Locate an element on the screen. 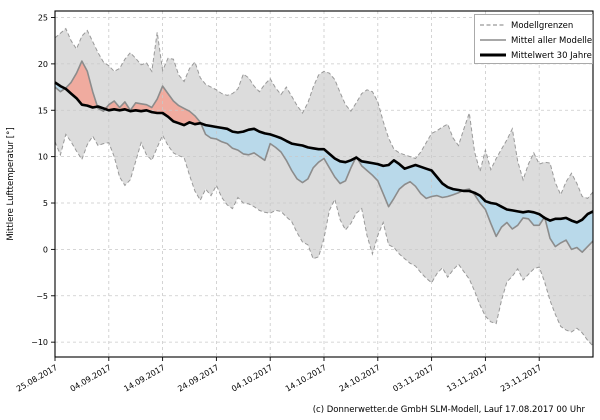 The width and height of the screenshot is (600, 420). x-tick-label: 24.10.2017 is located at coordinates (360, 378).